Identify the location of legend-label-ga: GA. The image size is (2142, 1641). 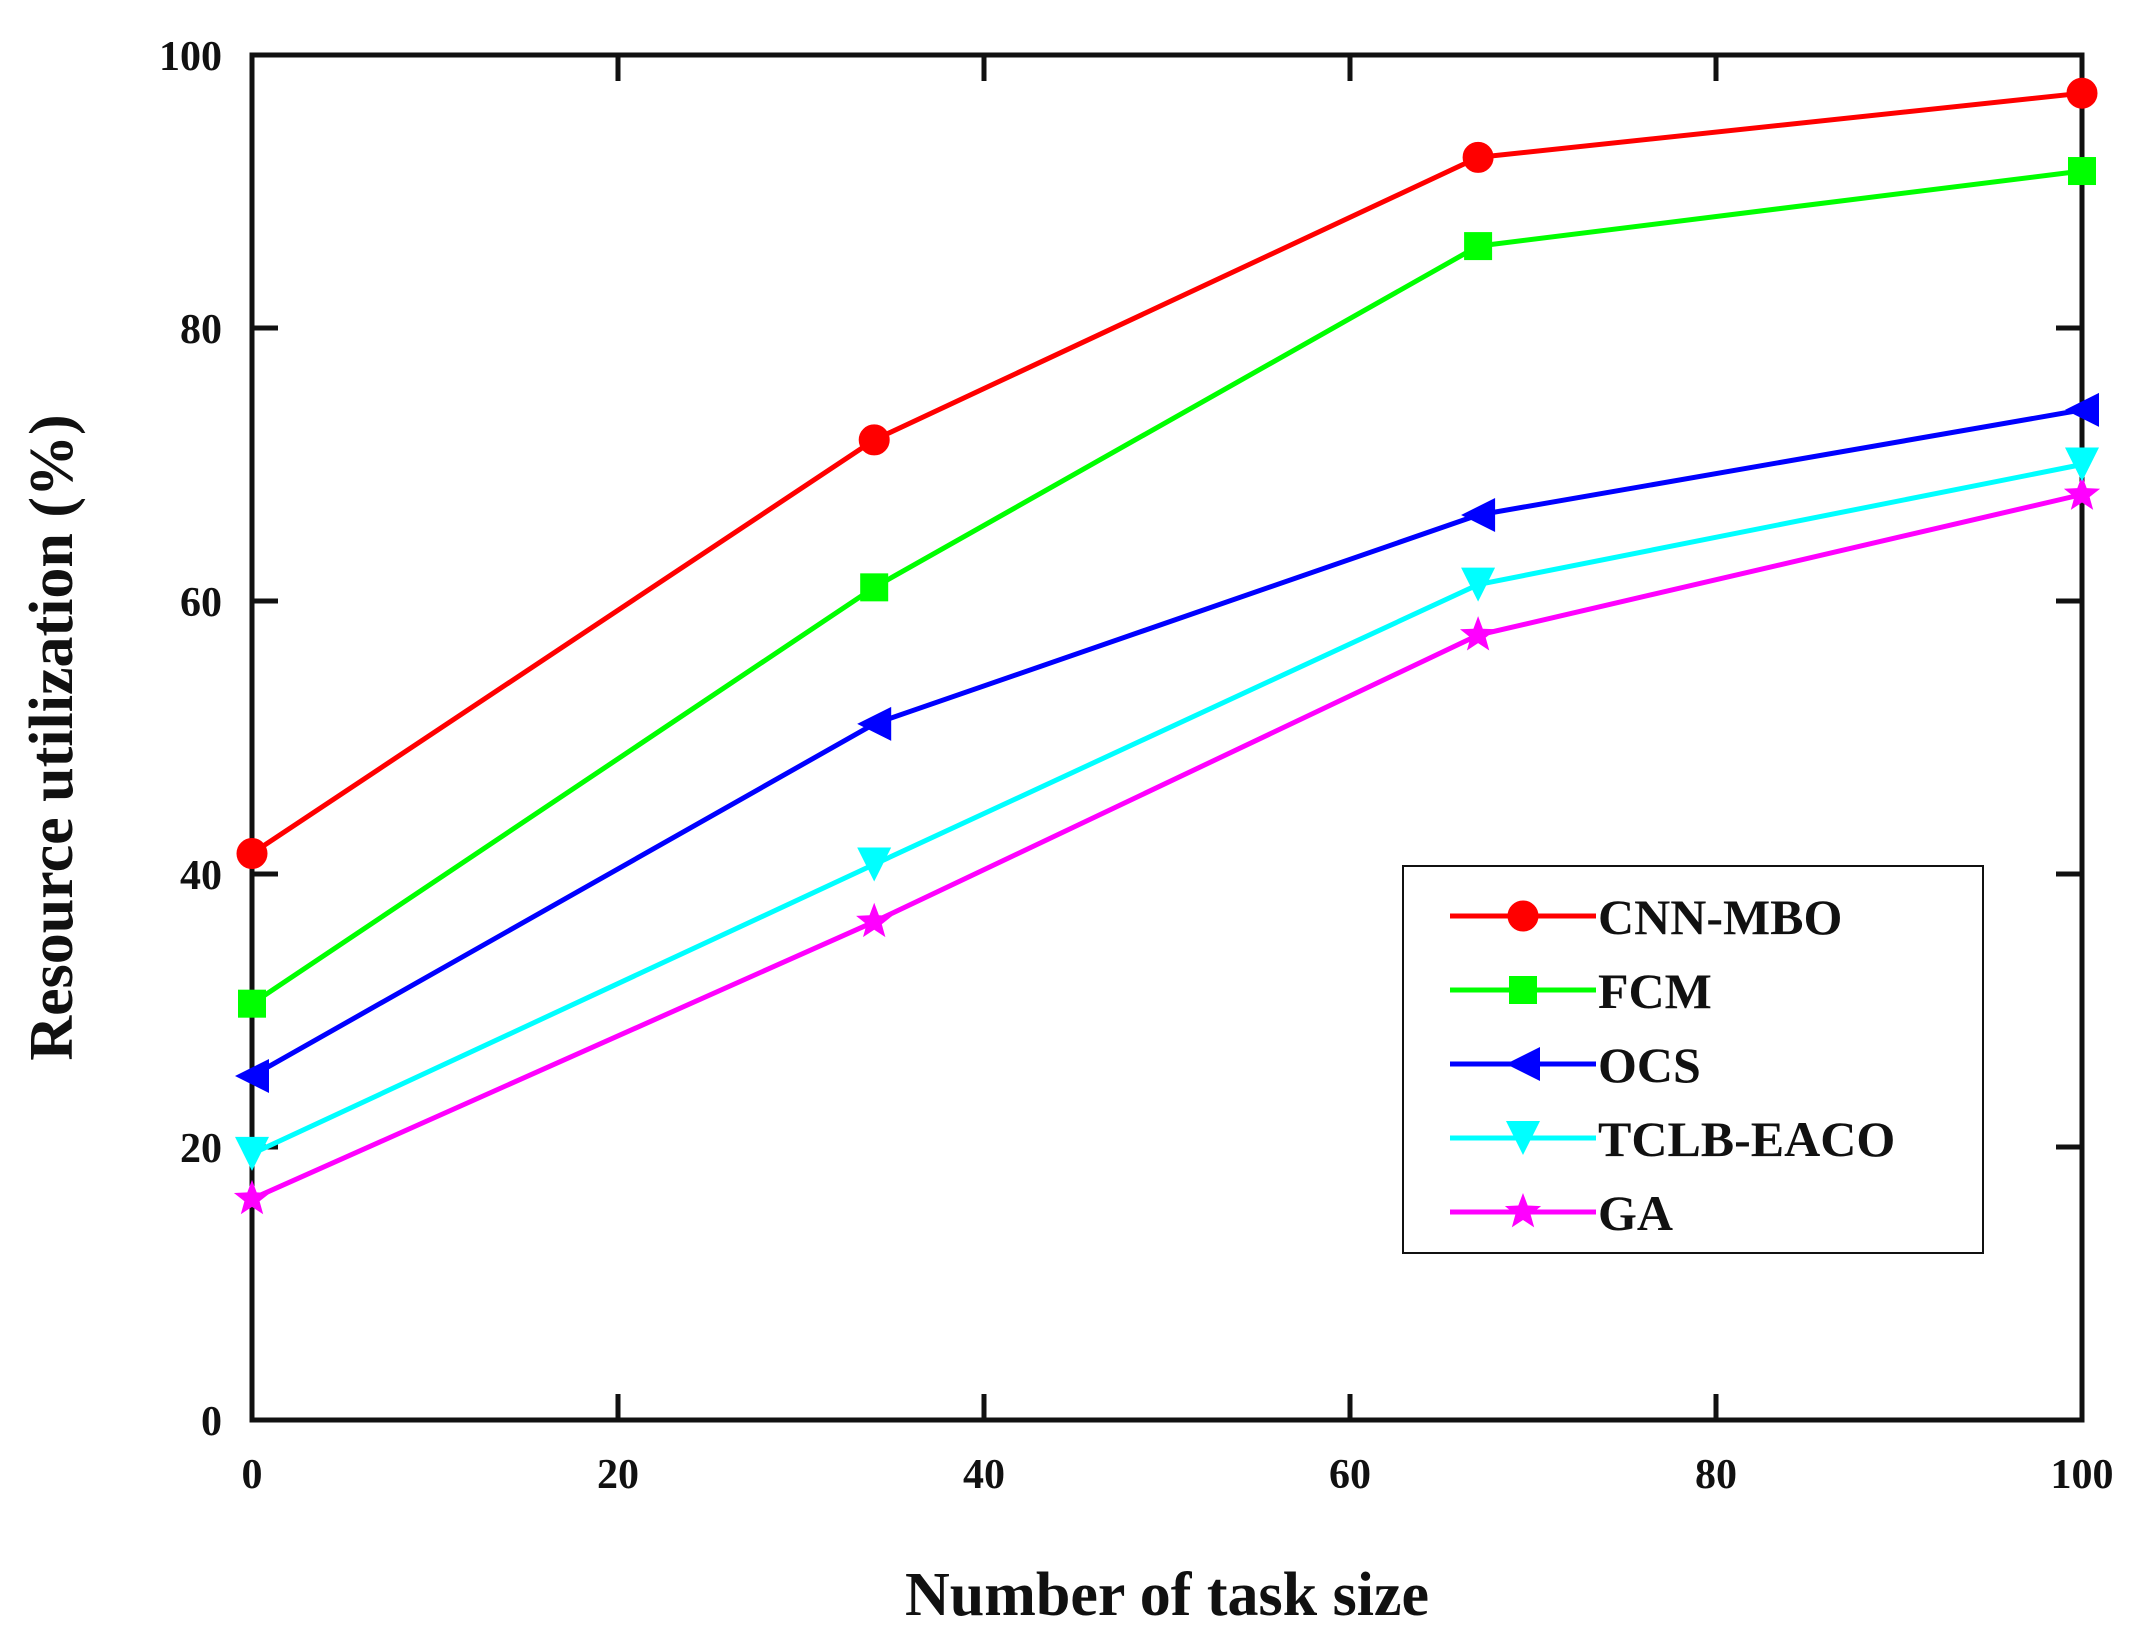
(1635, 1213).